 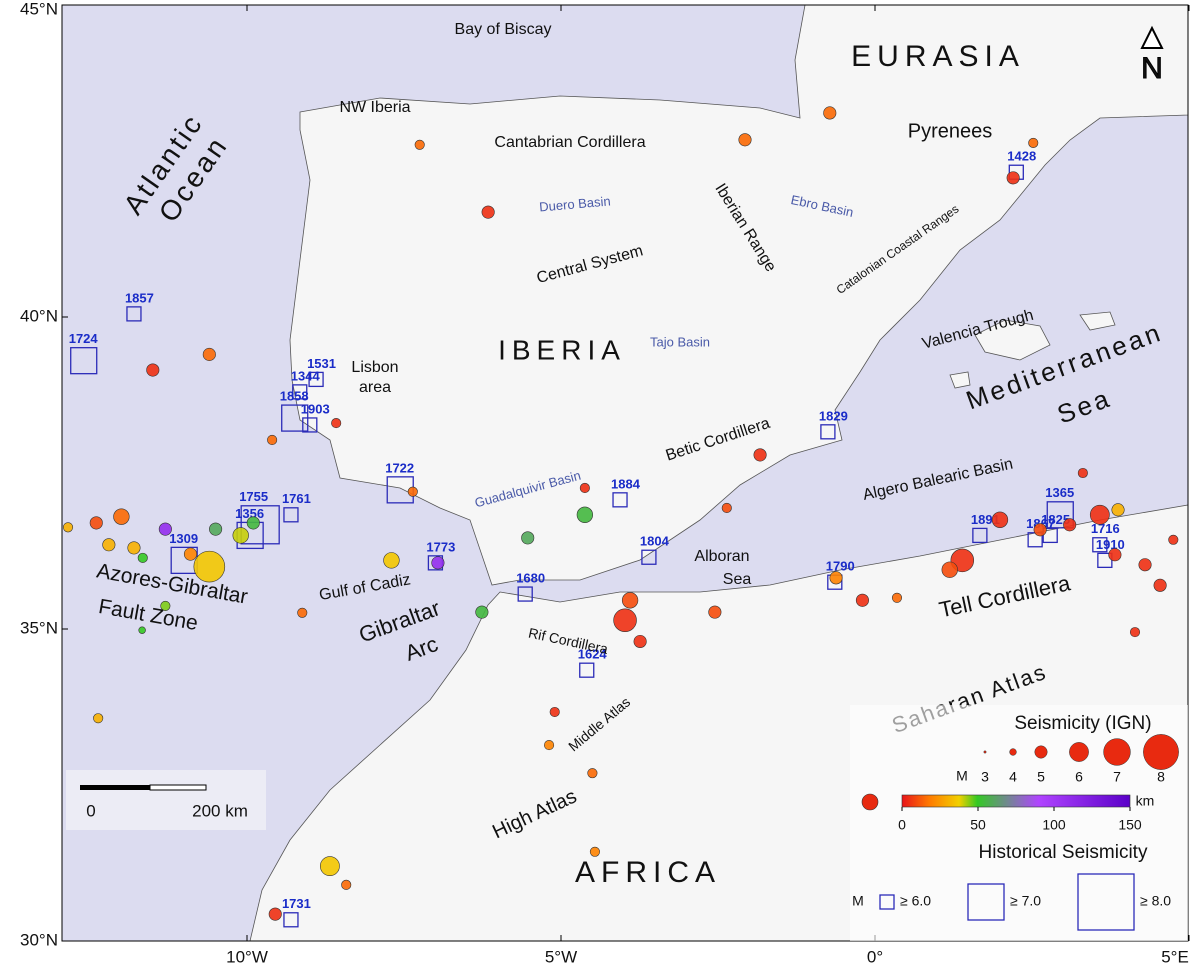 What do you see at coordinates (655, 541) in the screenshot?
I see `year-label: 1804` at bounding box center [655, 541].